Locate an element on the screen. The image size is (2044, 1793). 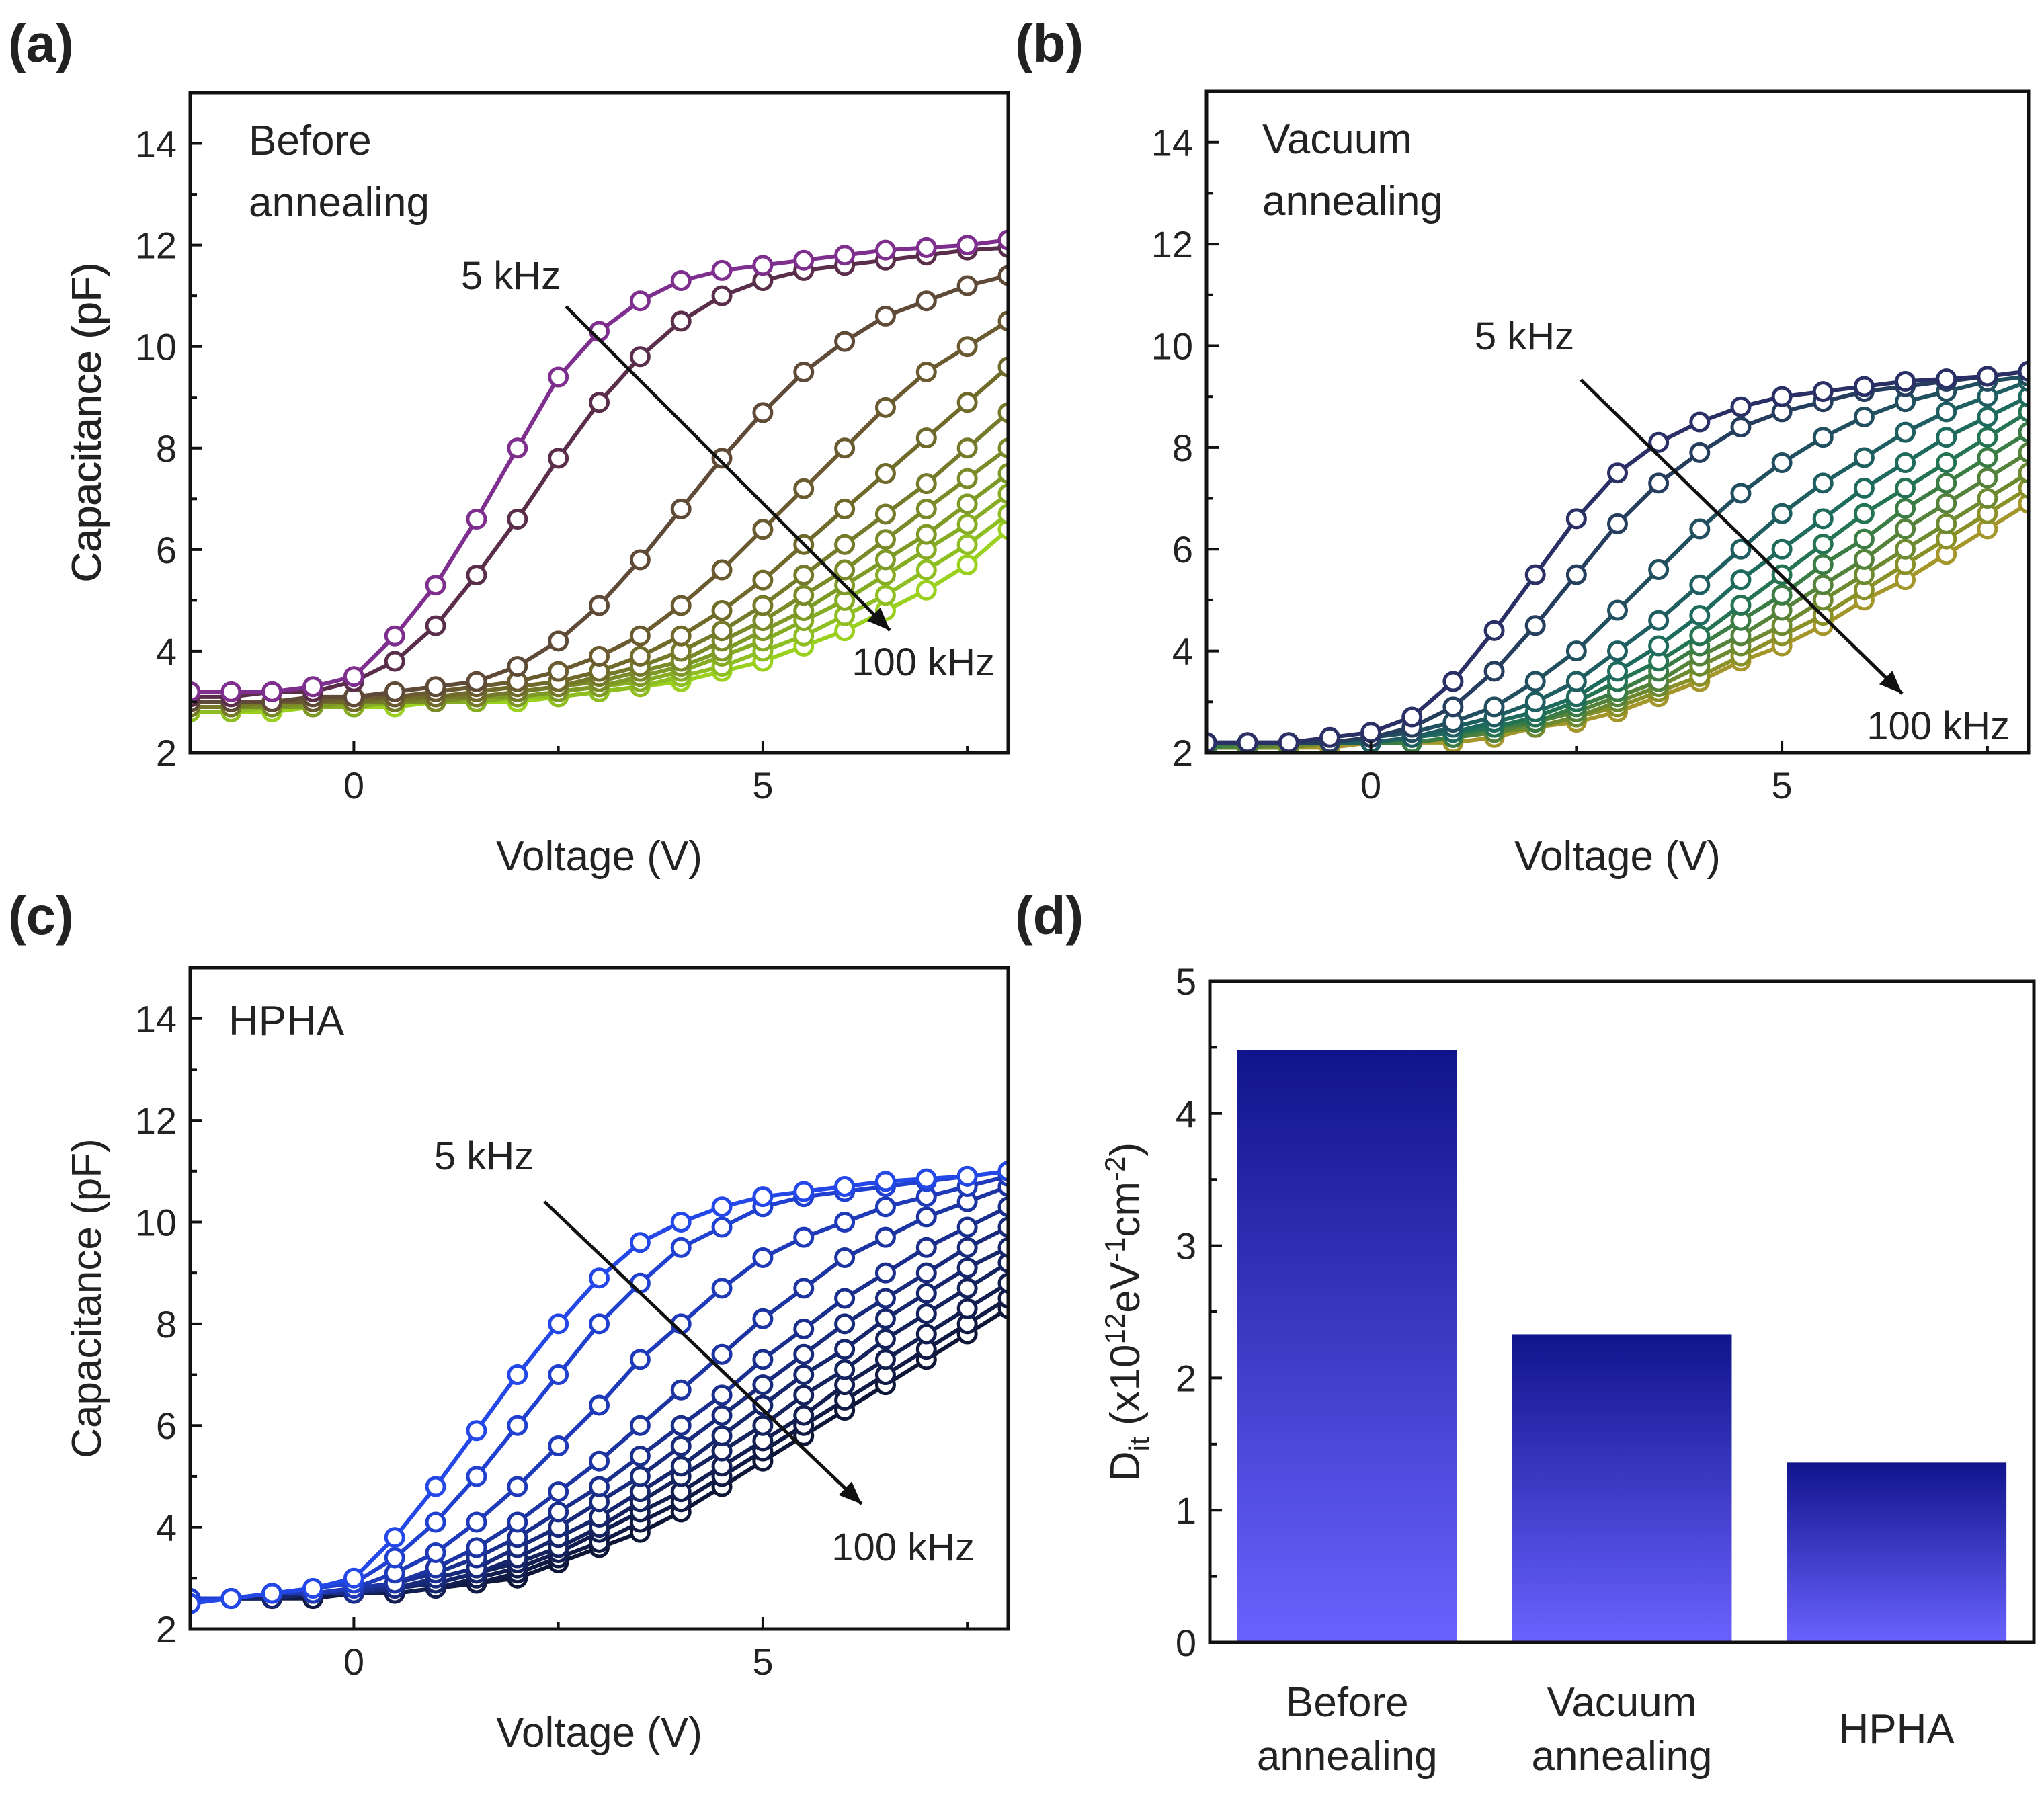
panel-label: (b) is located at coordinates (1049, 43).